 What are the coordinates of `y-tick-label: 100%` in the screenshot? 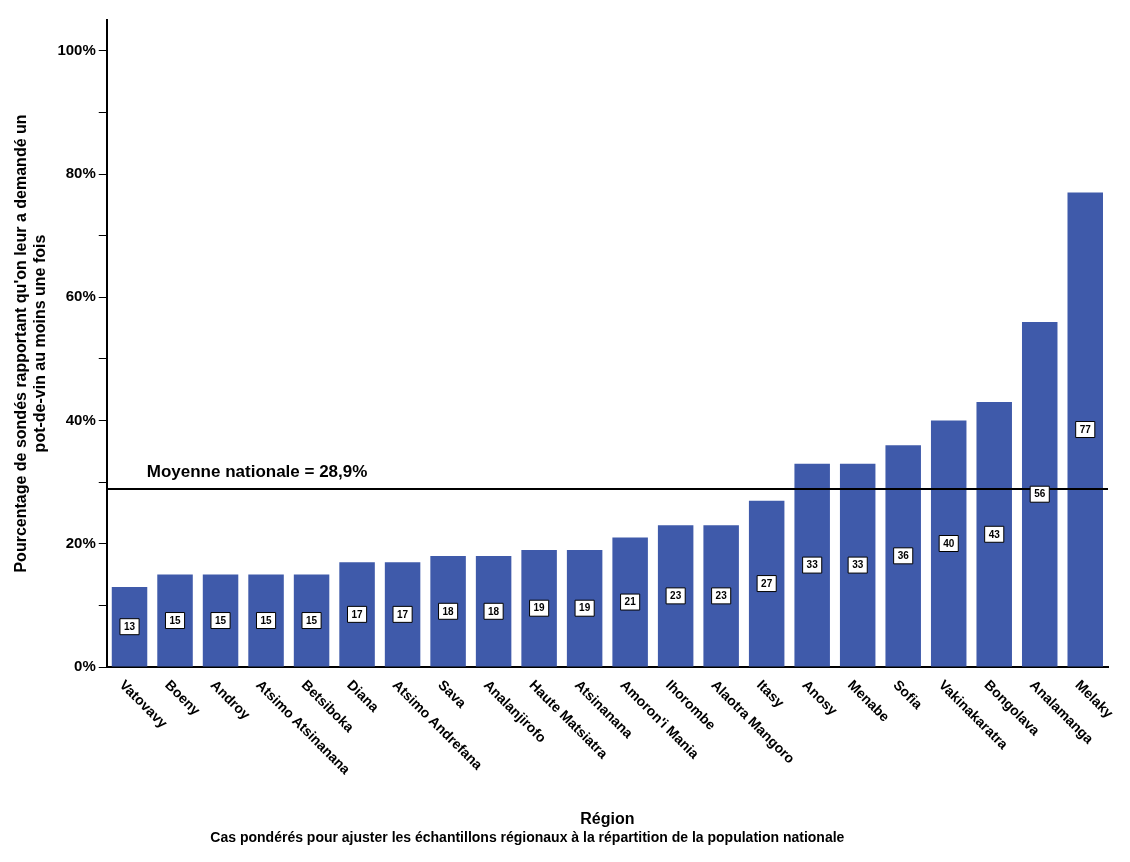 It's located at (76, 49).